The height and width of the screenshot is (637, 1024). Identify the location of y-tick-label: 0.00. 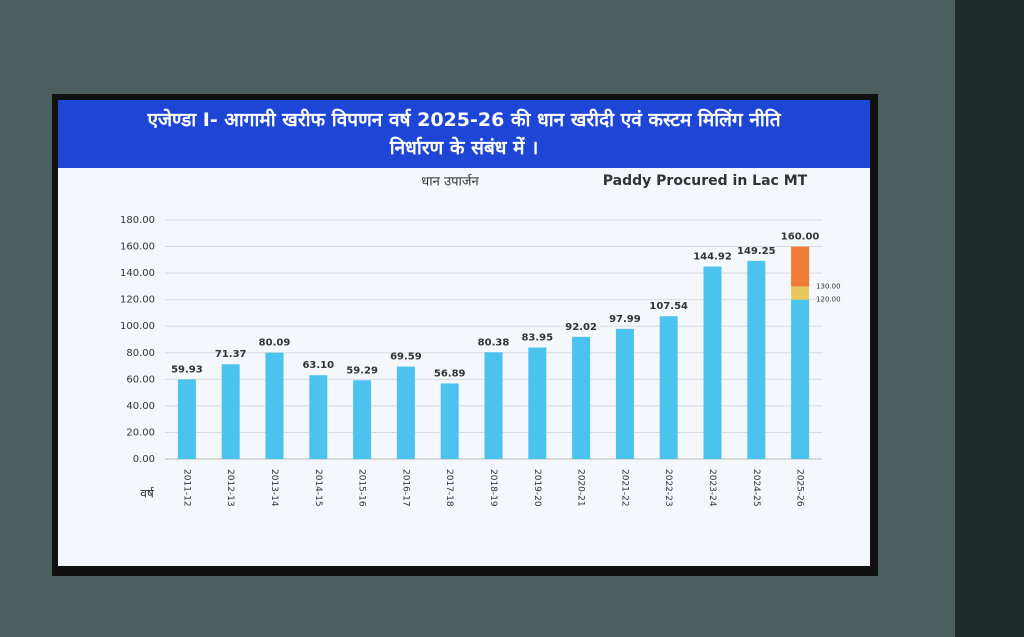
(144, 459).